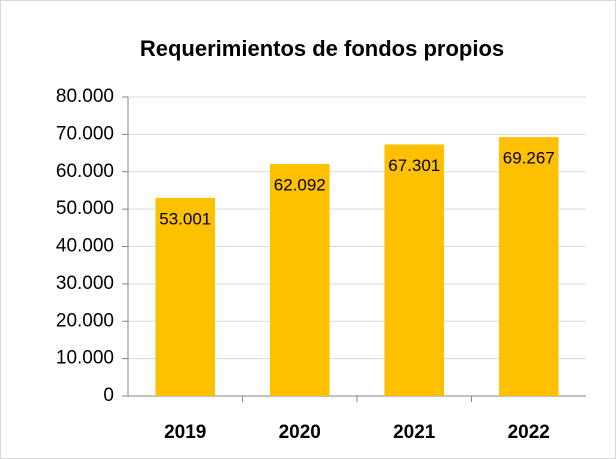 Image resolution: width=616 pixels, height=459 pixels. What do you see at coordinates (414, 432) in the screenshot?
I see `x-tick-label: 2021` at bounding box center [414, 432].